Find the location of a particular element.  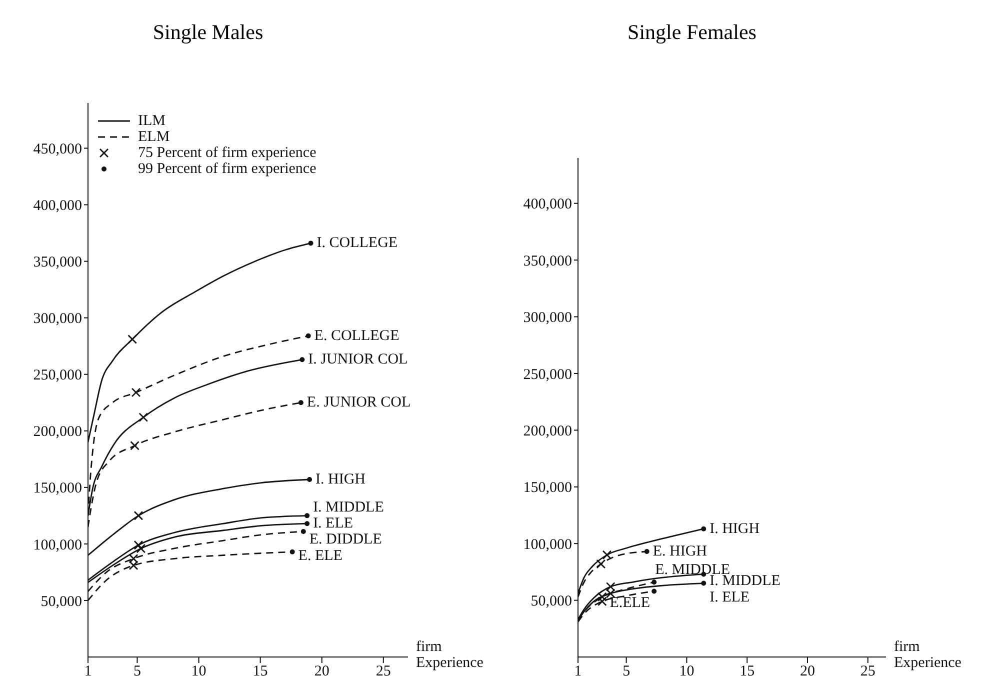

annotation: ILM is located at coordinates (152, 121).